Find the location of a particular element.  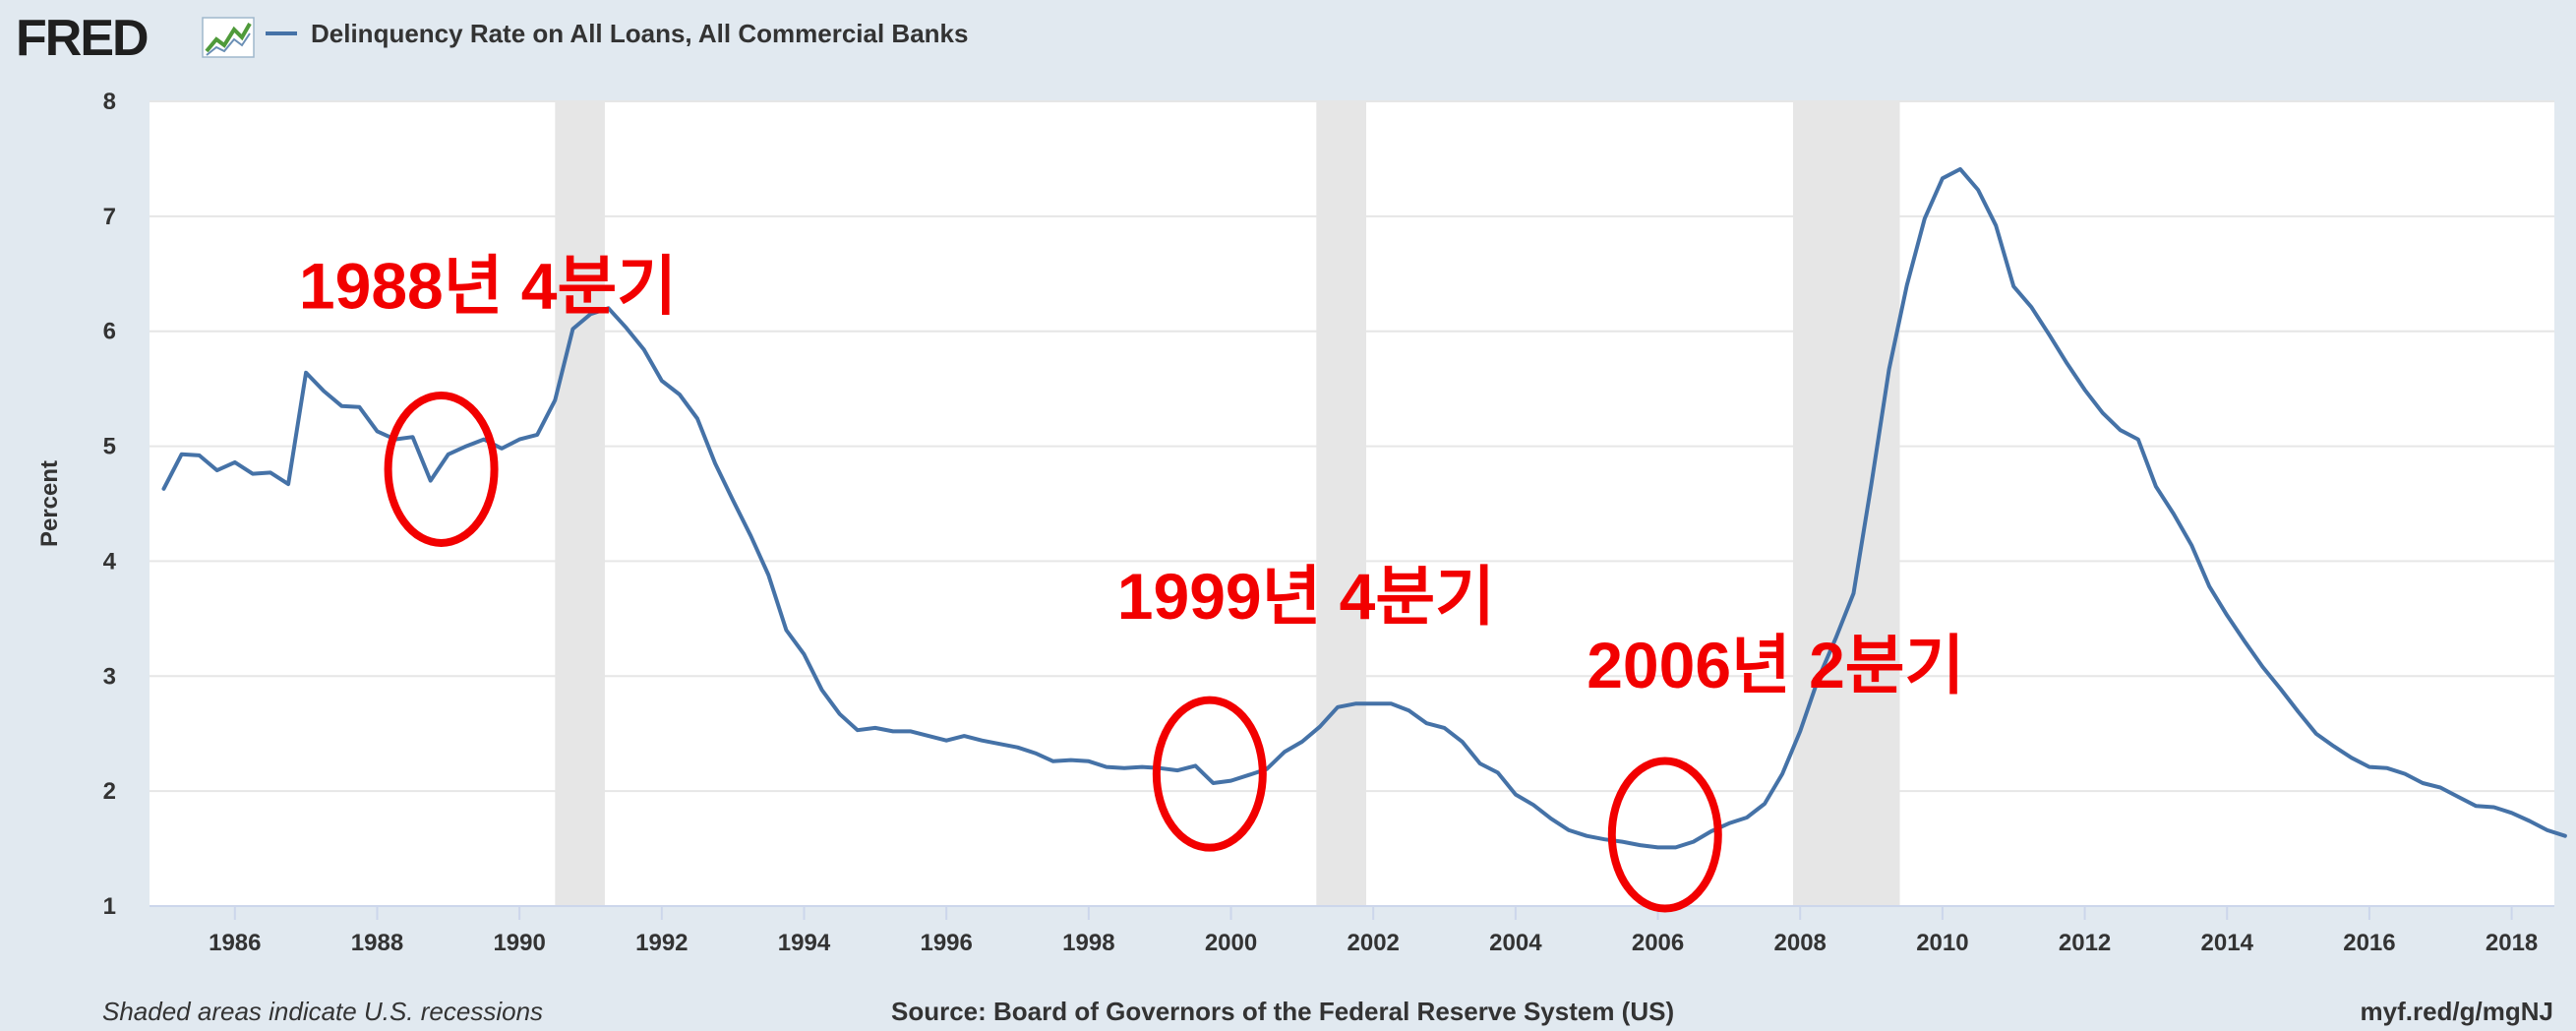

fred-logo: FRED is located at coordinates (135, 38).